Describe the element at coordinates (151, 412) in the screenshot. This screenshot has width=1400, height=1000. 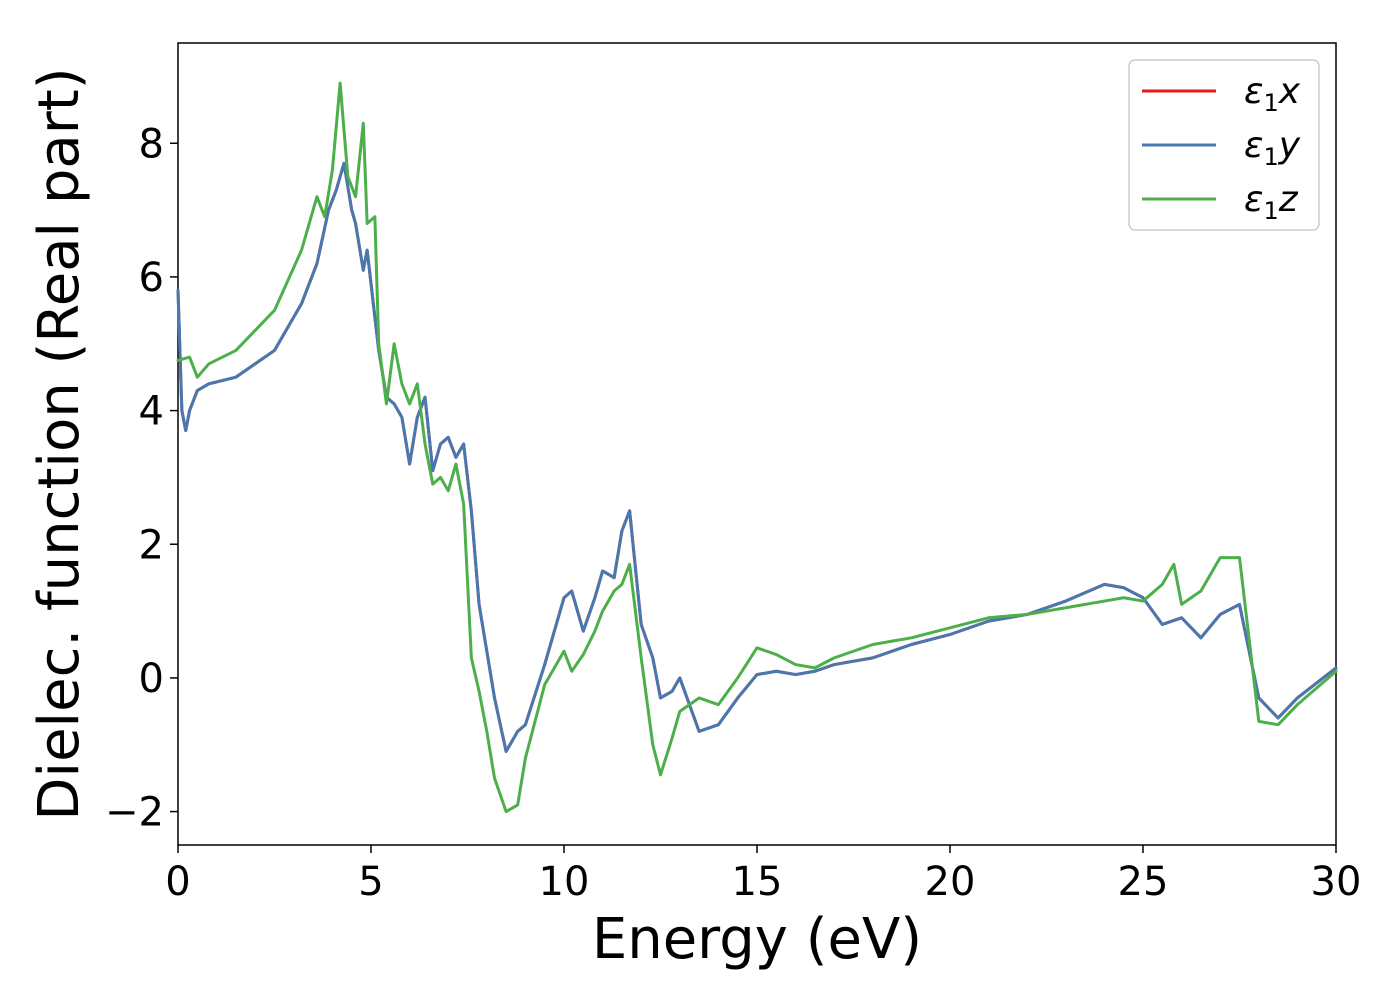
I see `y-tick-label: 4` at that location.